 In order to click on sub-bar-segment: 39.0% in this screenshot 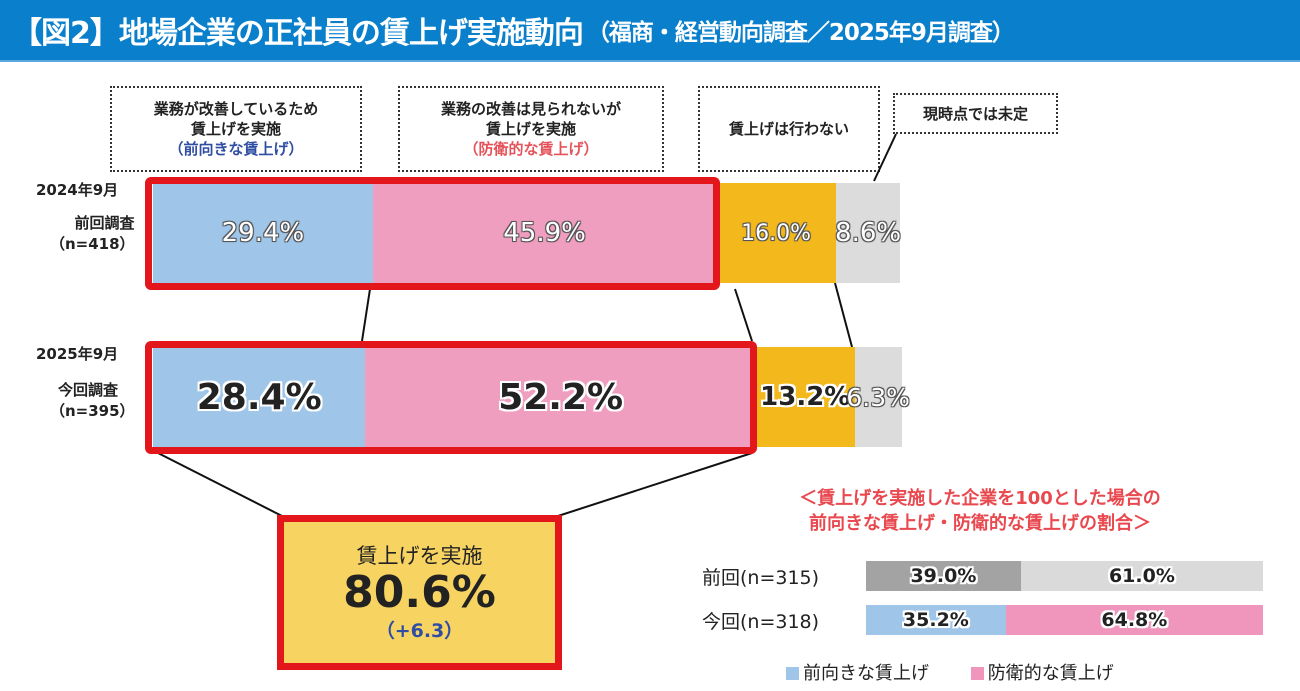, I will do `click(943, 576)`.